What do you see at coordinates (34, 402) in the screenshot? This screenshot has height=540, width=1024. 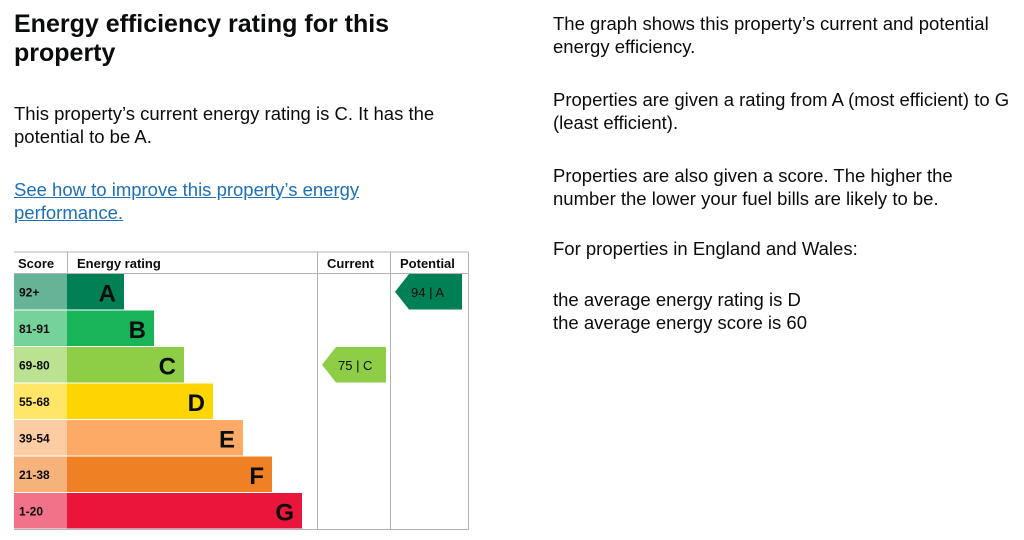 I see `score-range-d: 55-68` at bounding box center [34, 402].